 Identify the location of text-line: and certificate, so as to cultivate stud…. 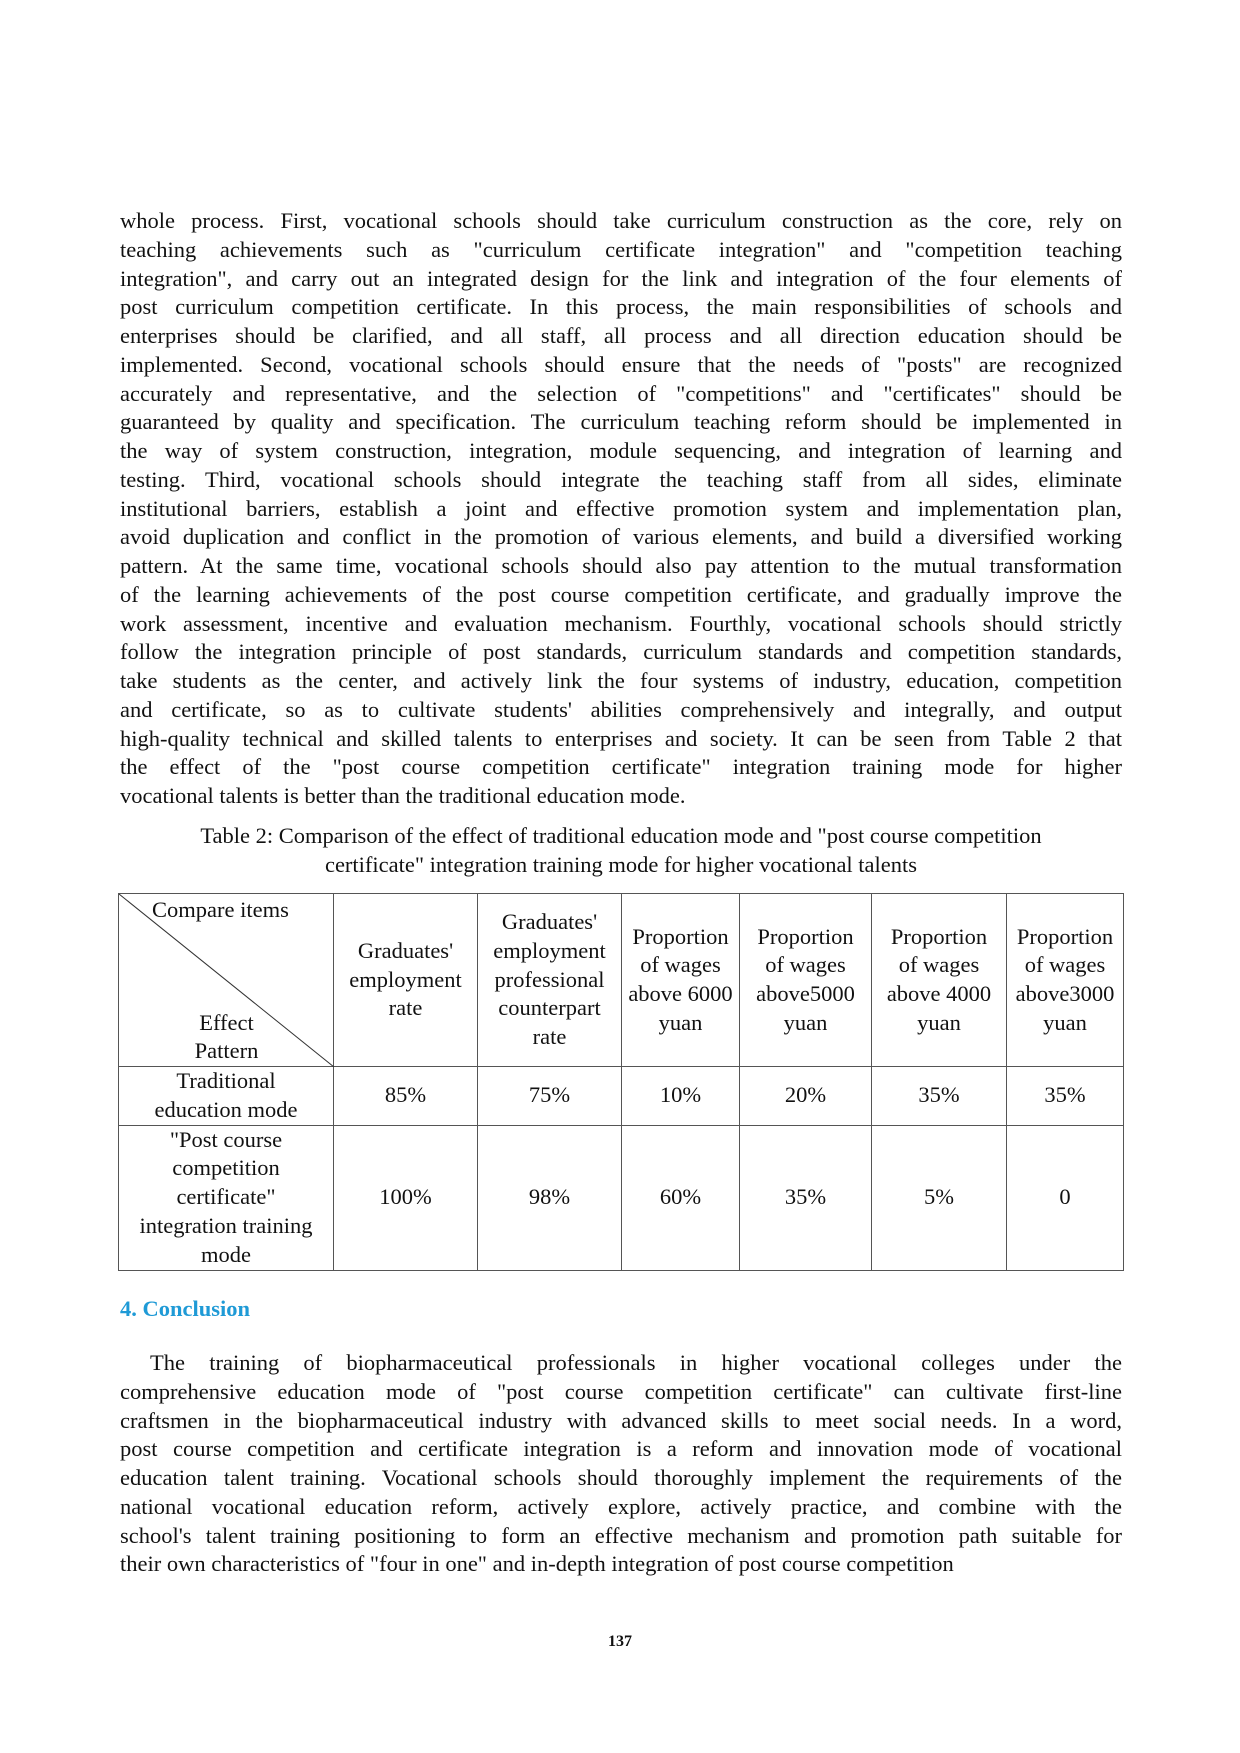
(621, 709).